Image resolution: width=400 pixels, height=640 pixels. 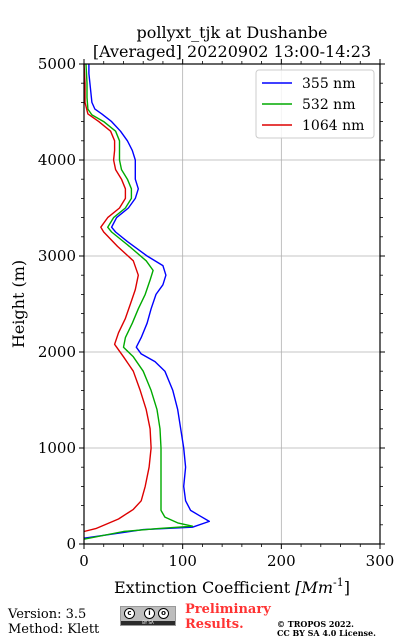 What do you see at coordinates (281, 561) in the screenshot?
I see `x-tick-label: 200` at bounding box center [281, 561].